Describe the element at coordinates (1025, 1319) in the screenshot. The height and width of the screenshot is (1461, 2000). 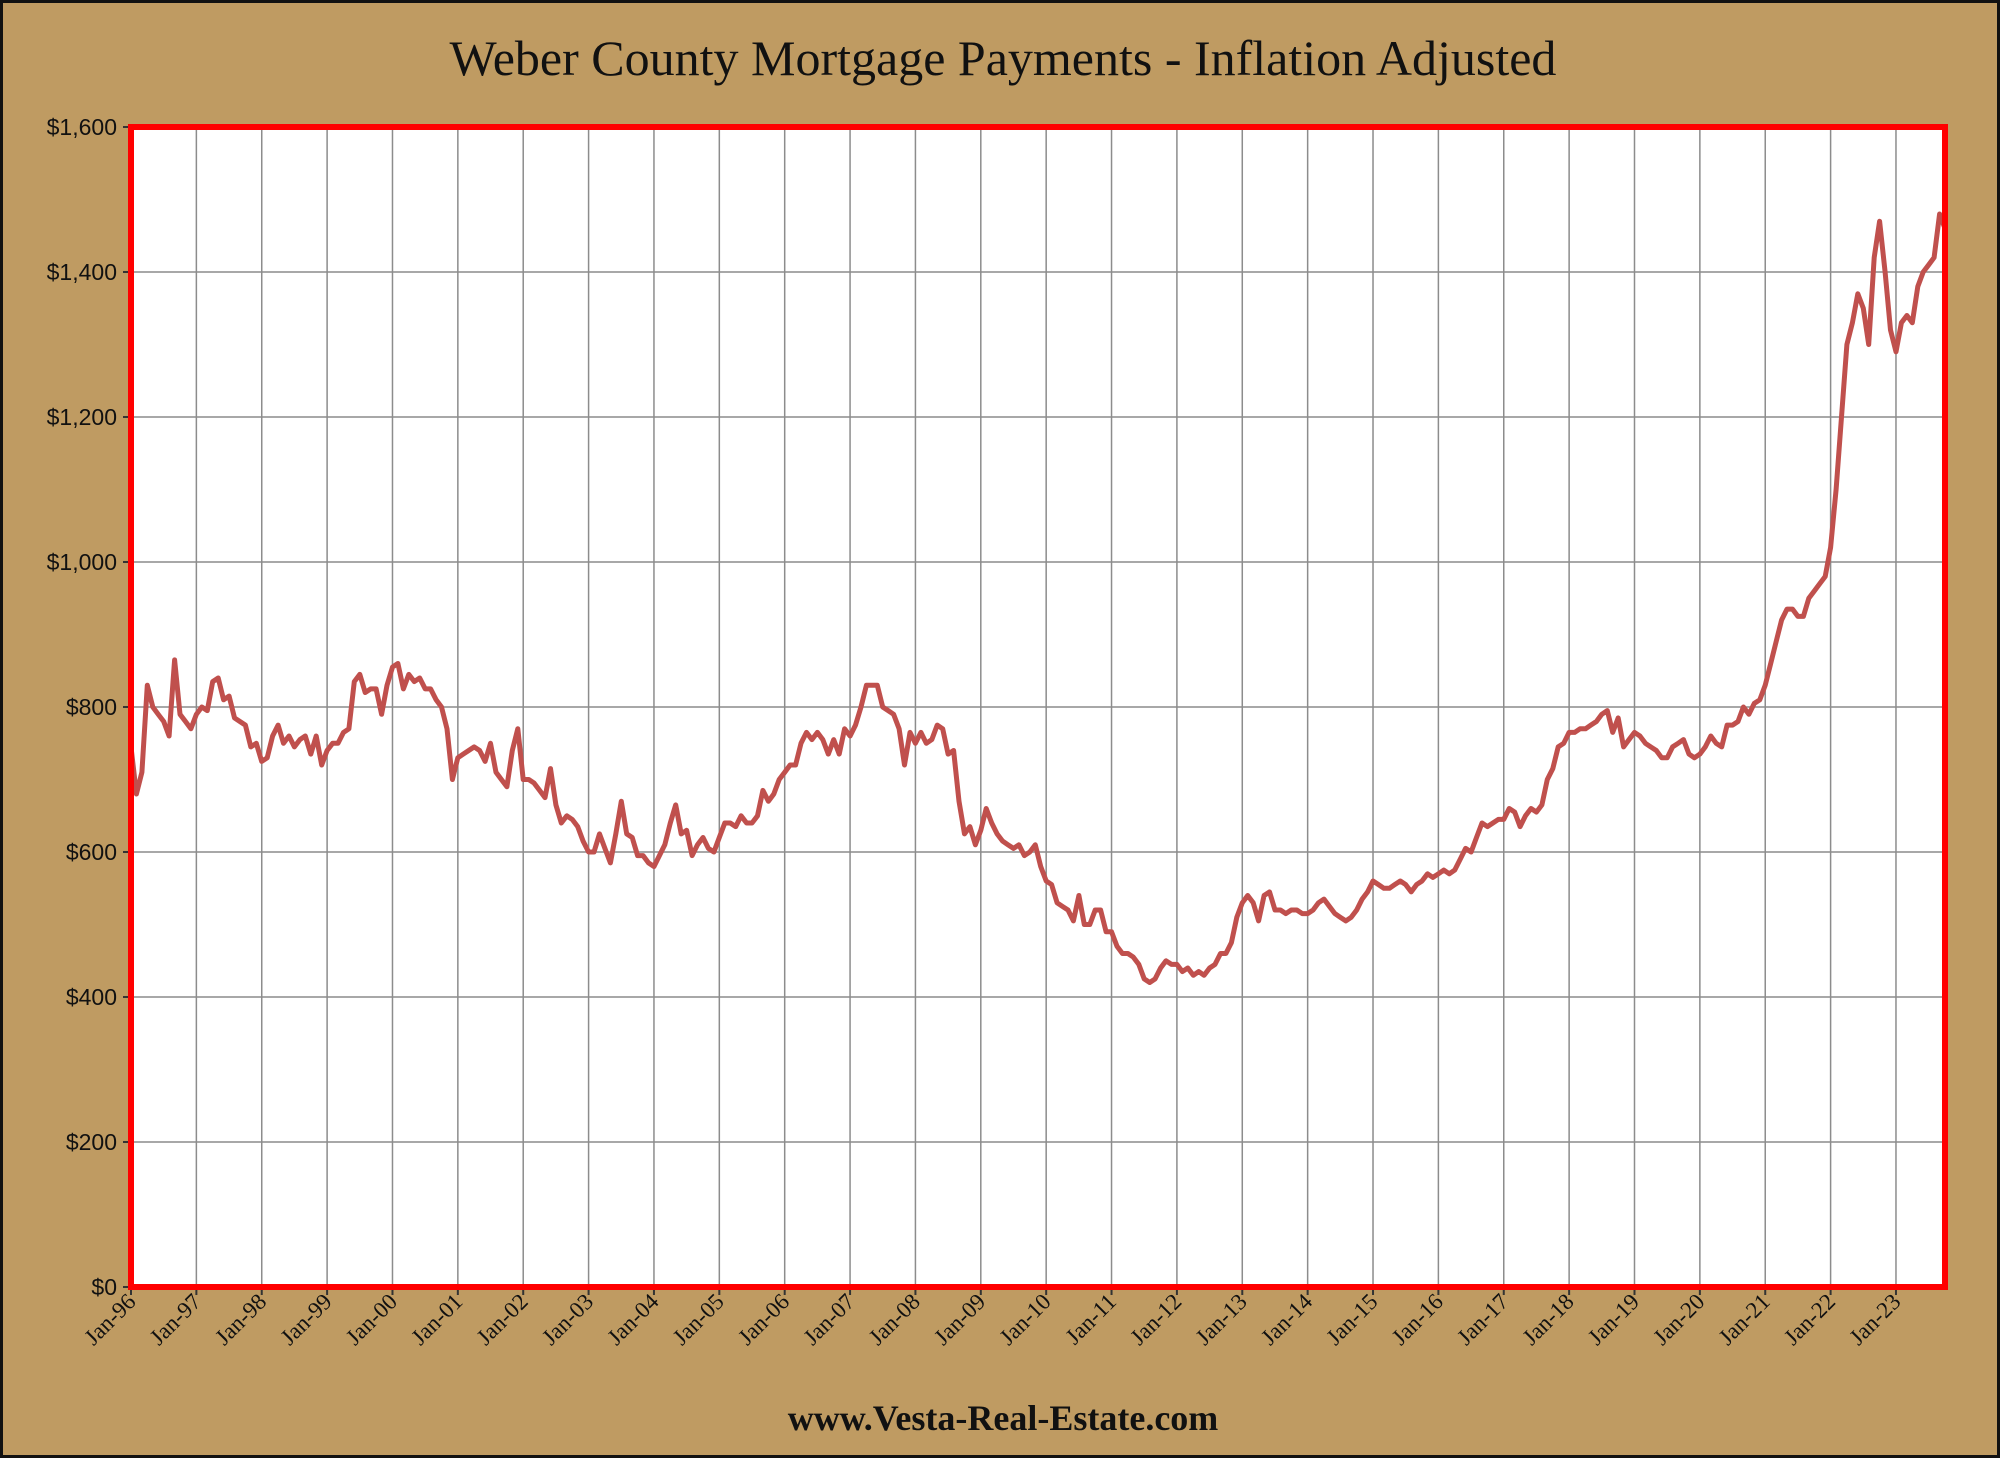
I see `x-tick-label: Jan-10` at that location.